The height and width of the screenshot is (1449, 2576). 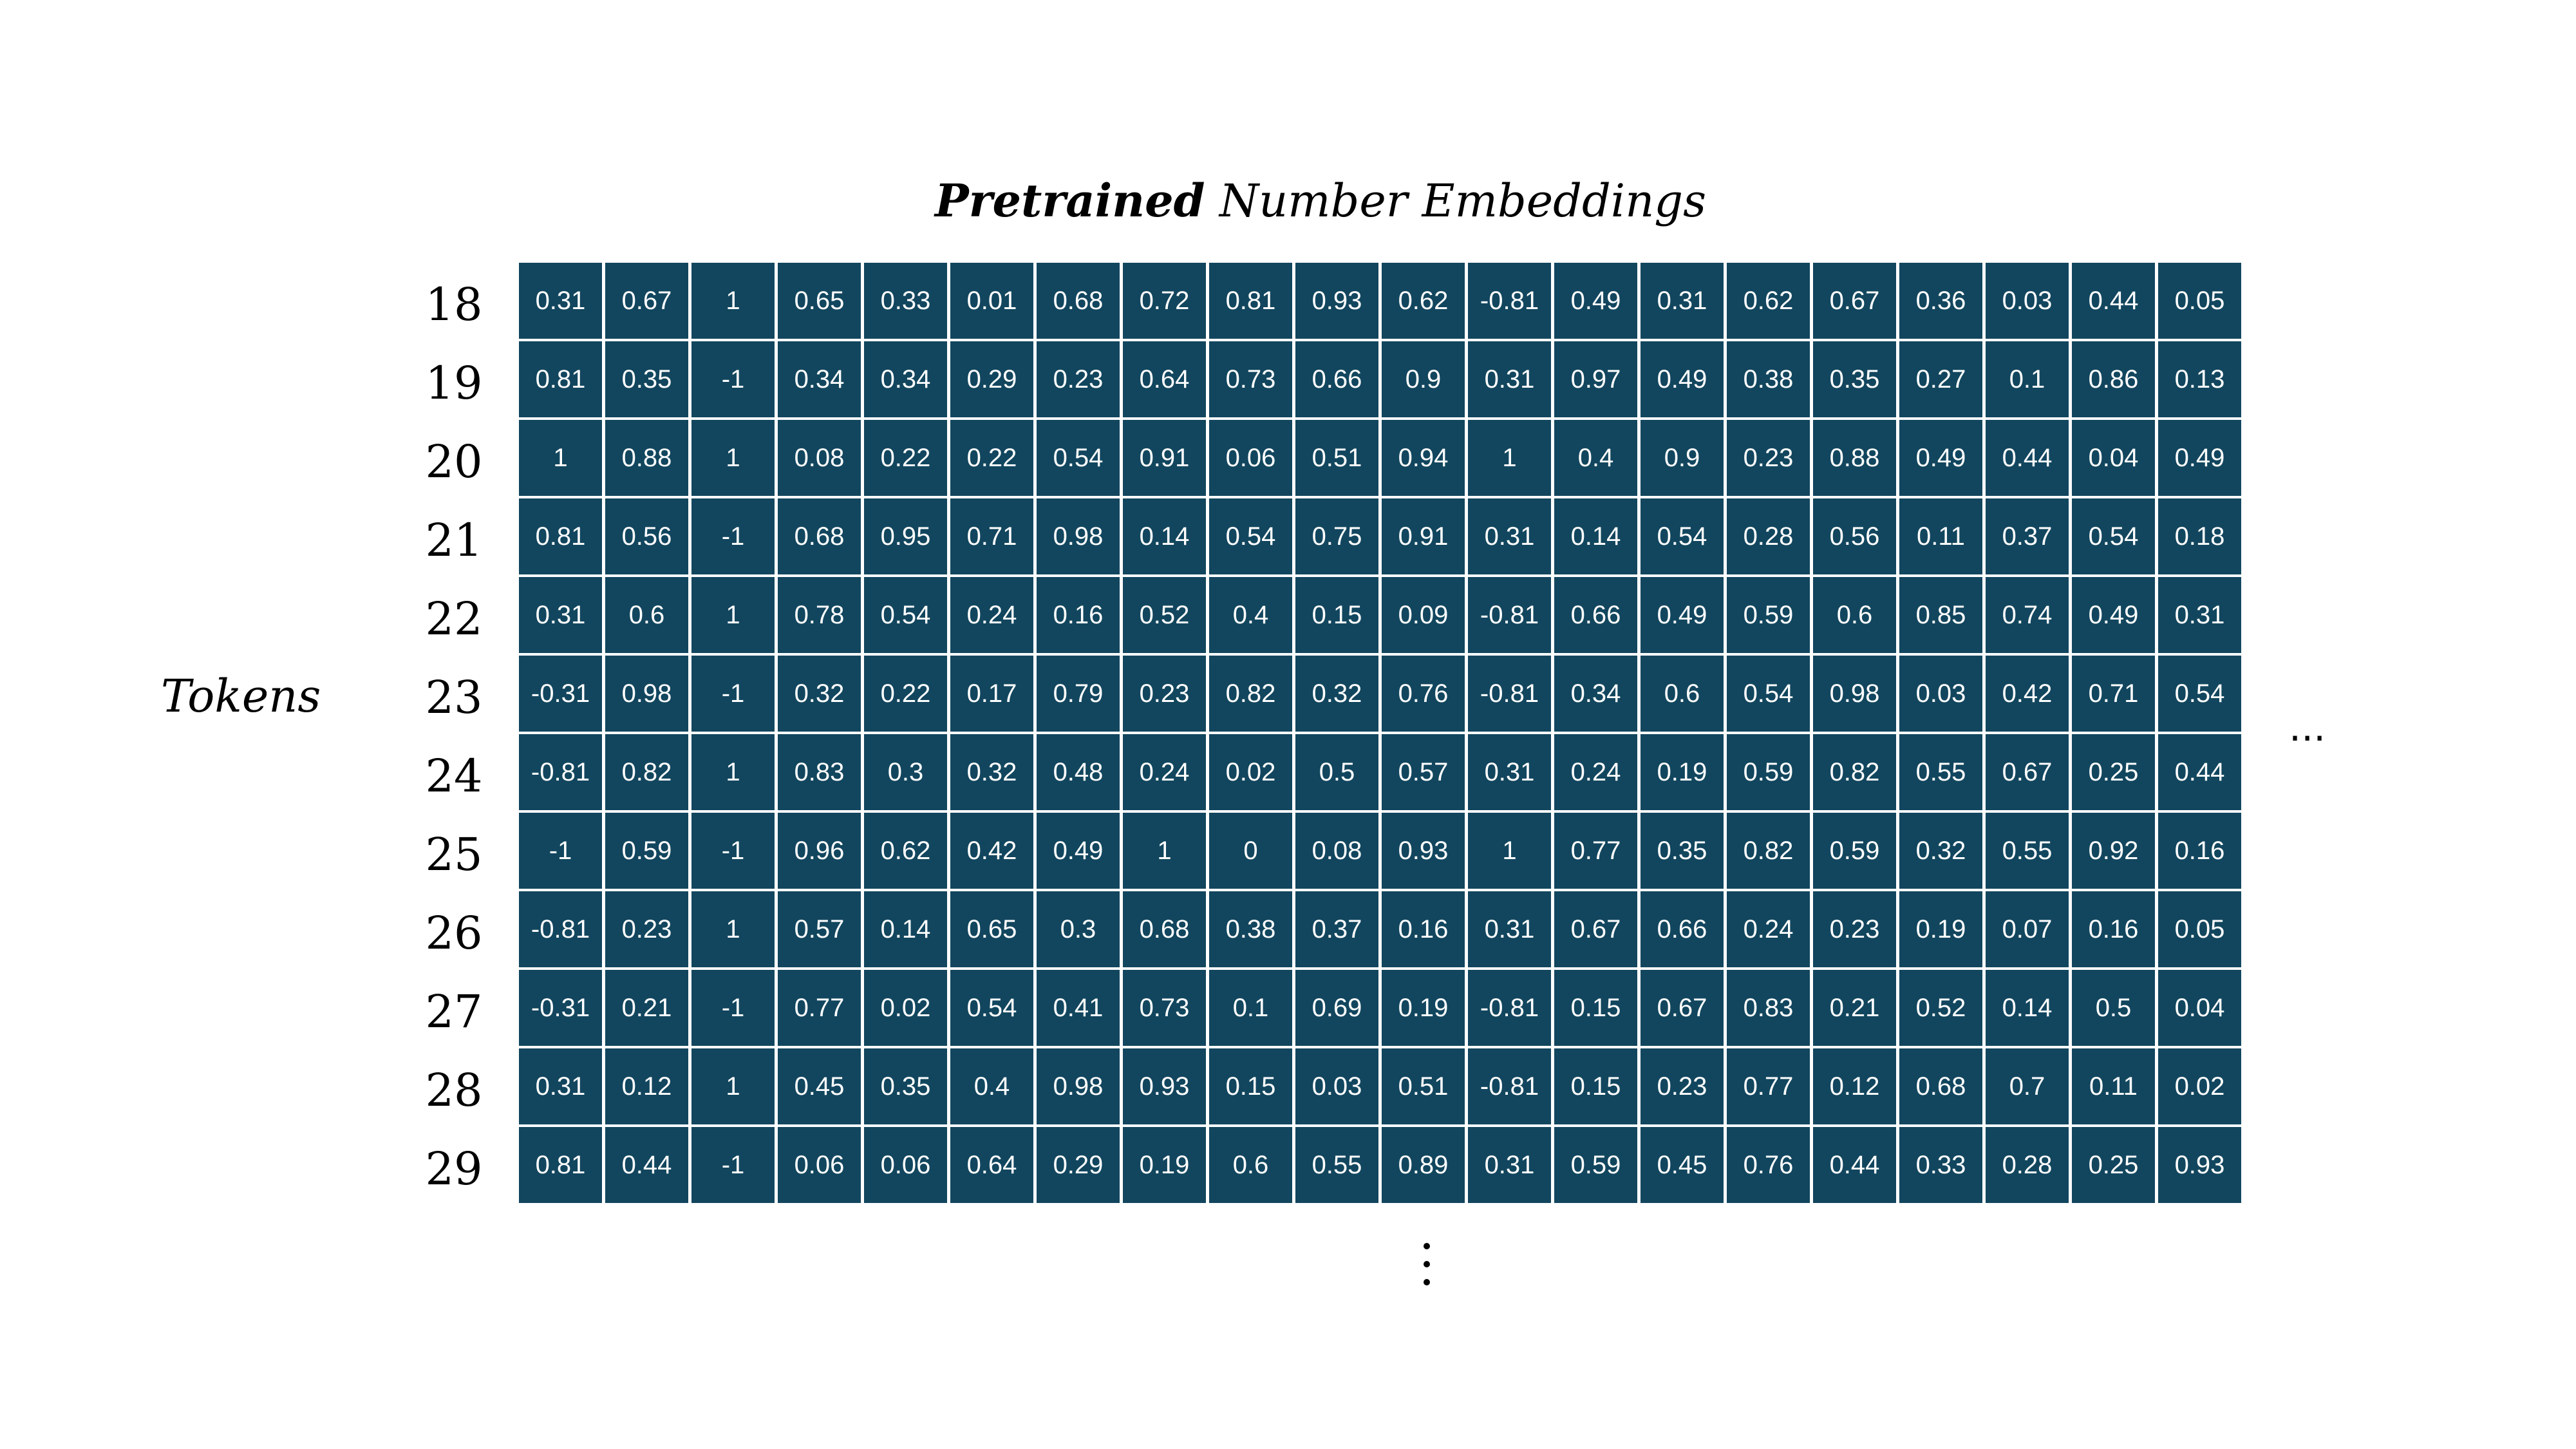 What do you see at coordinates (2027, 536) in the screenshot?
I see `embedding-cell: 0.37` at bounding box center [2027, 536].